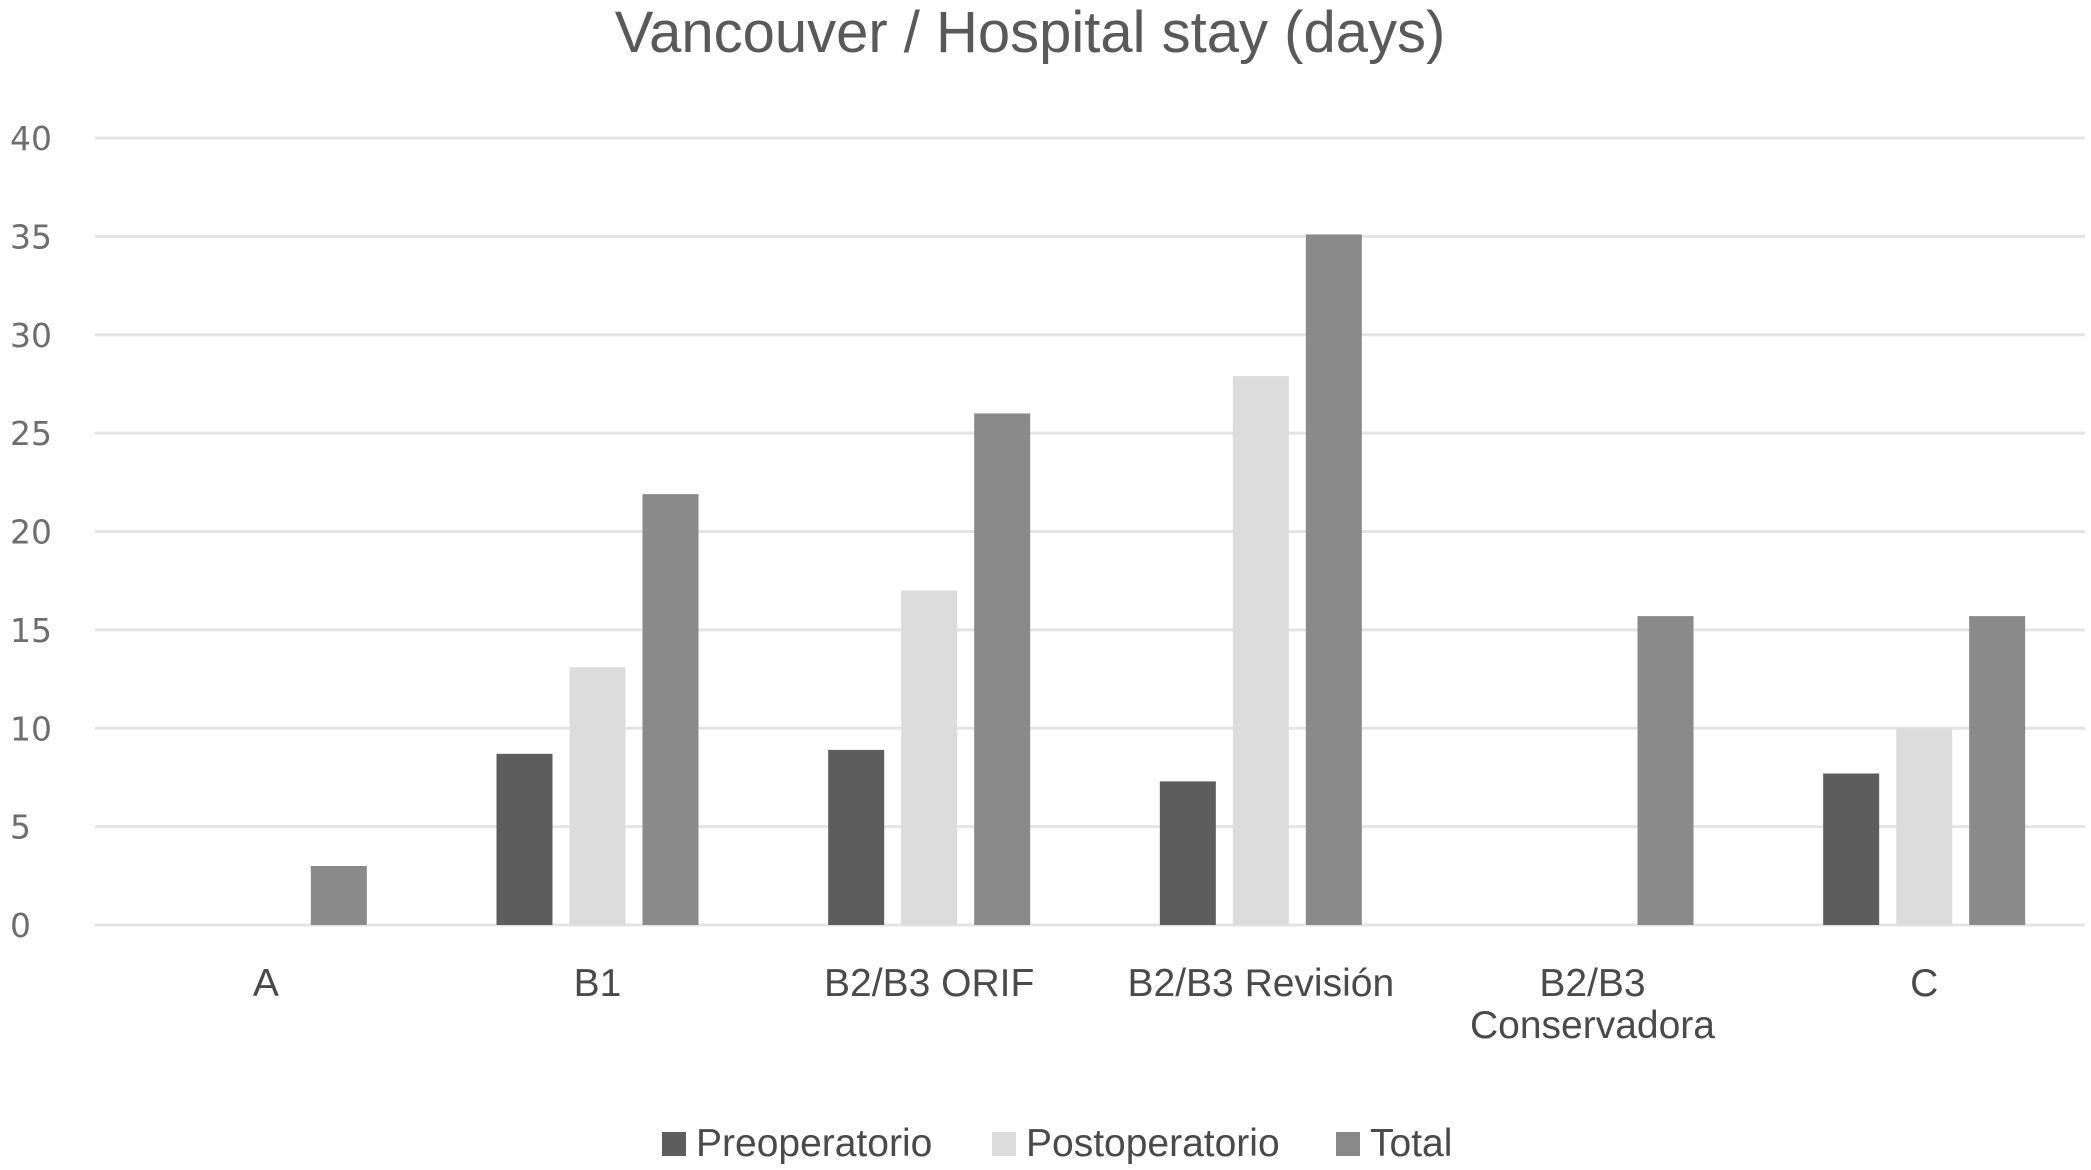  What do you see at coordinates (31, 138) in the screenshot?
I see `y-tick-label: 40` at bounding box center [31, 138].